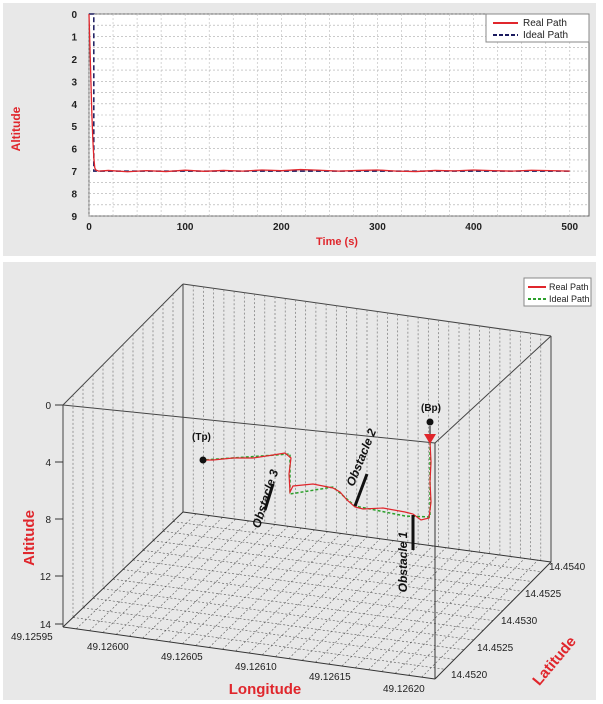 This screenshot has height=704, width=603. I want to click on y-tick-label: 4, so click(74, 105).